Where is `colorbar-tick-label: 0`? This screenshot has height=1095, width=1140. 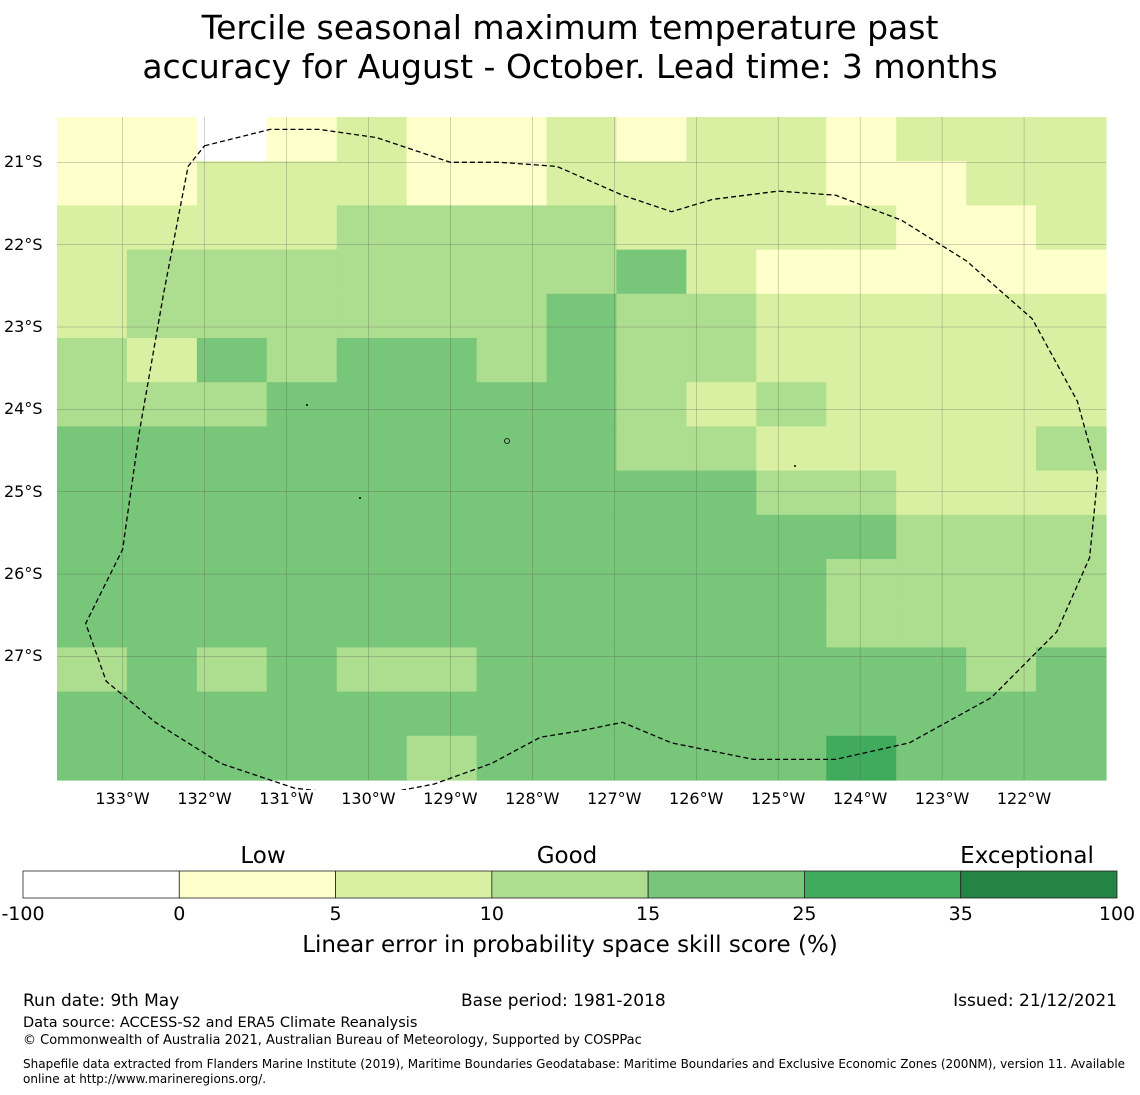
colorbar-tick-label: 0 is located at coordinates (179, 914).